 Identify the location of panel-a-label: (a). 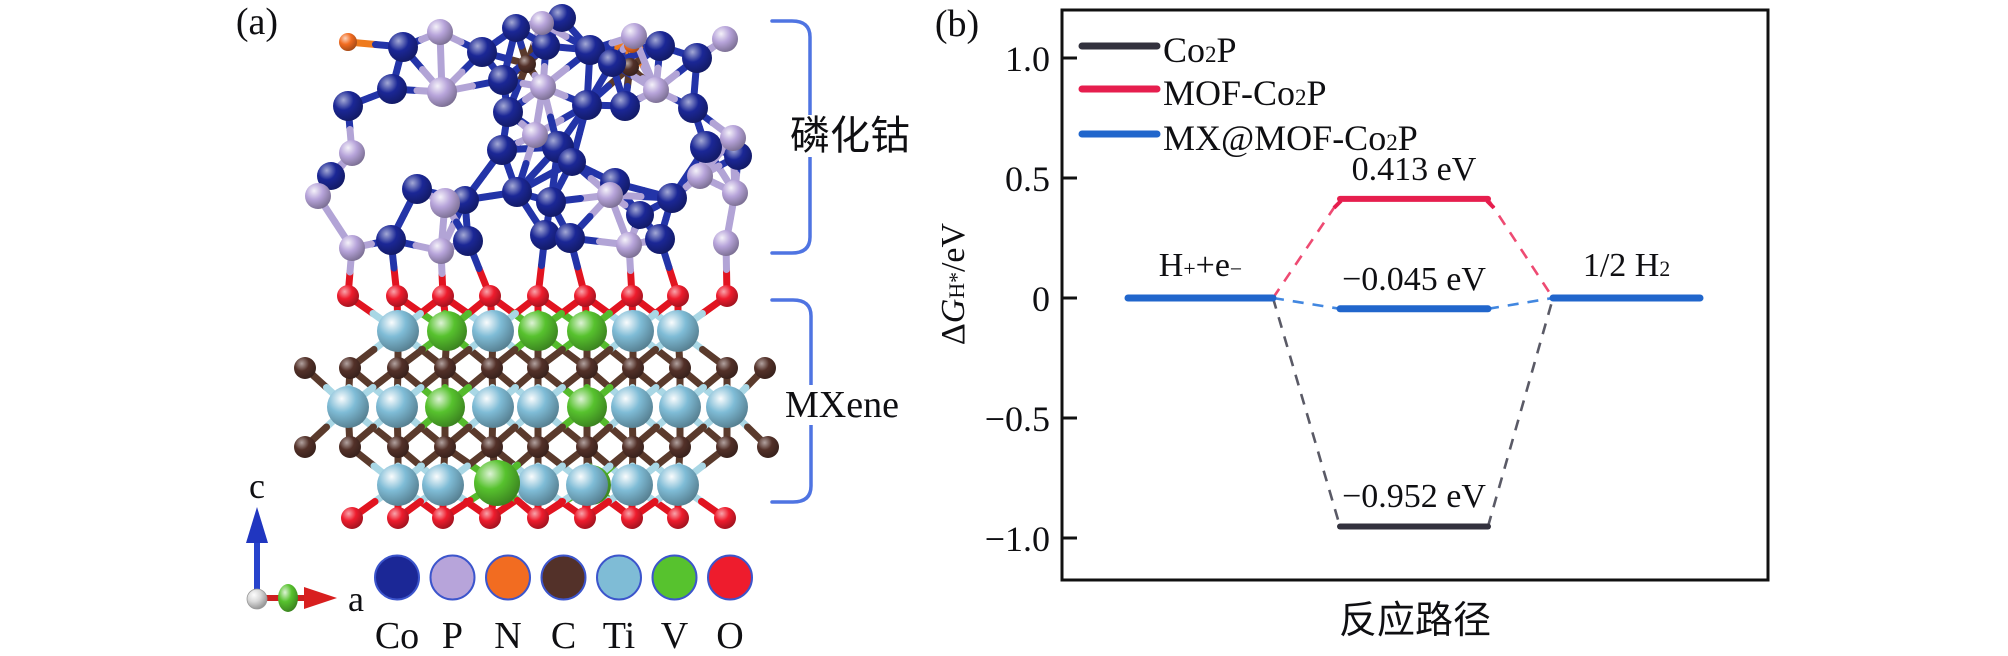
(257, 22).